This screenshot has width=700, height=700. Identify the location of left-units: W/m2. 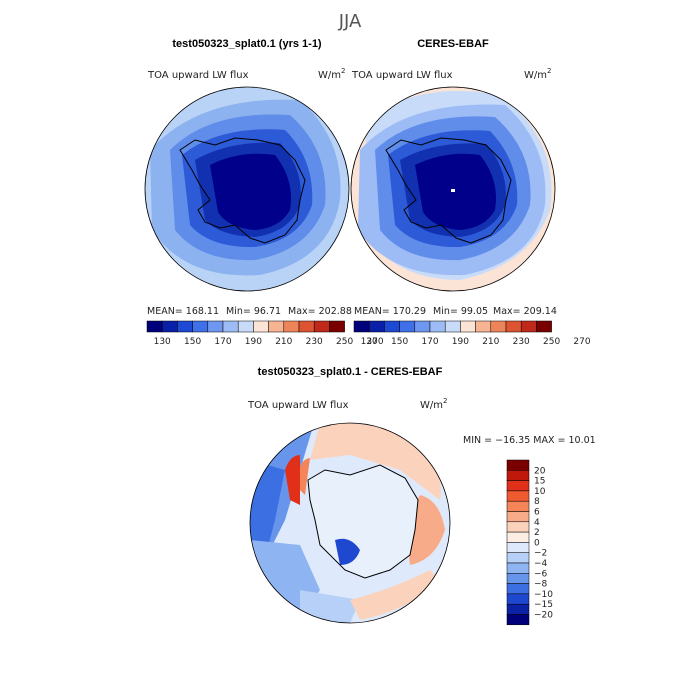
(331, 74).